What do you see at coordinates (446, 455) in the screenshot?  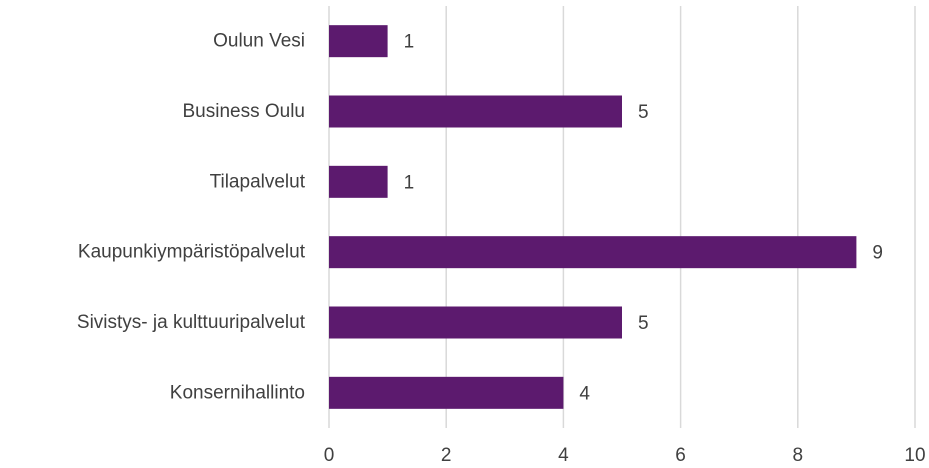 I see `x-tick-label-2: 2` at bounding box center [446, 455].